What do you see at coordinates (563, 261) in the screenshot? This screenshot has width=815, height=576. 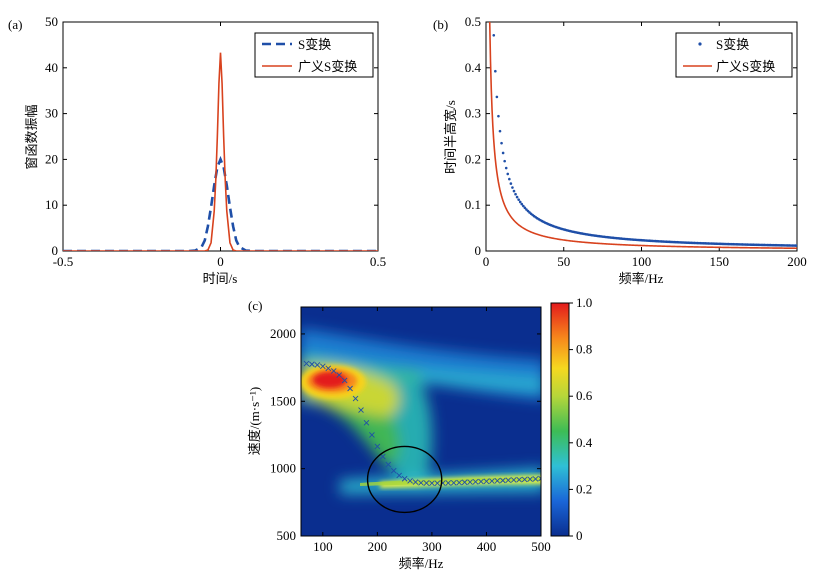 I see `x-tick-label: 50` at bounding box center [563, 261].